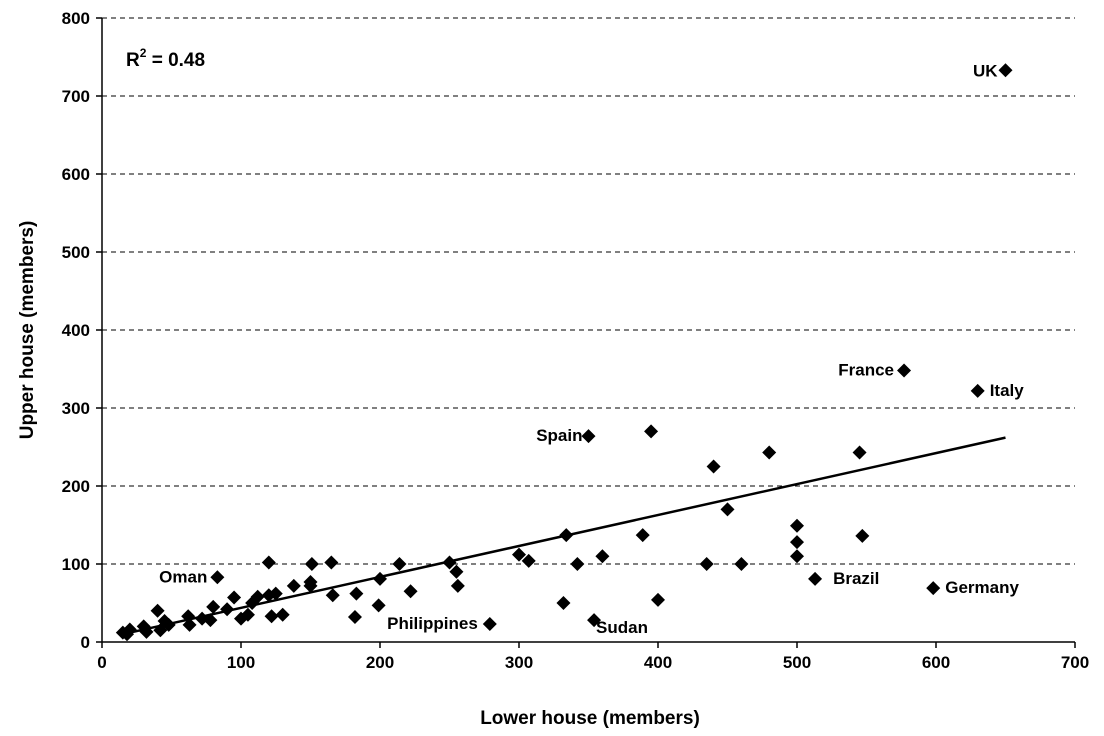  Describe the element at coordinates (594, 620) in the screenshot. I see `data-point-sudan` at that location.